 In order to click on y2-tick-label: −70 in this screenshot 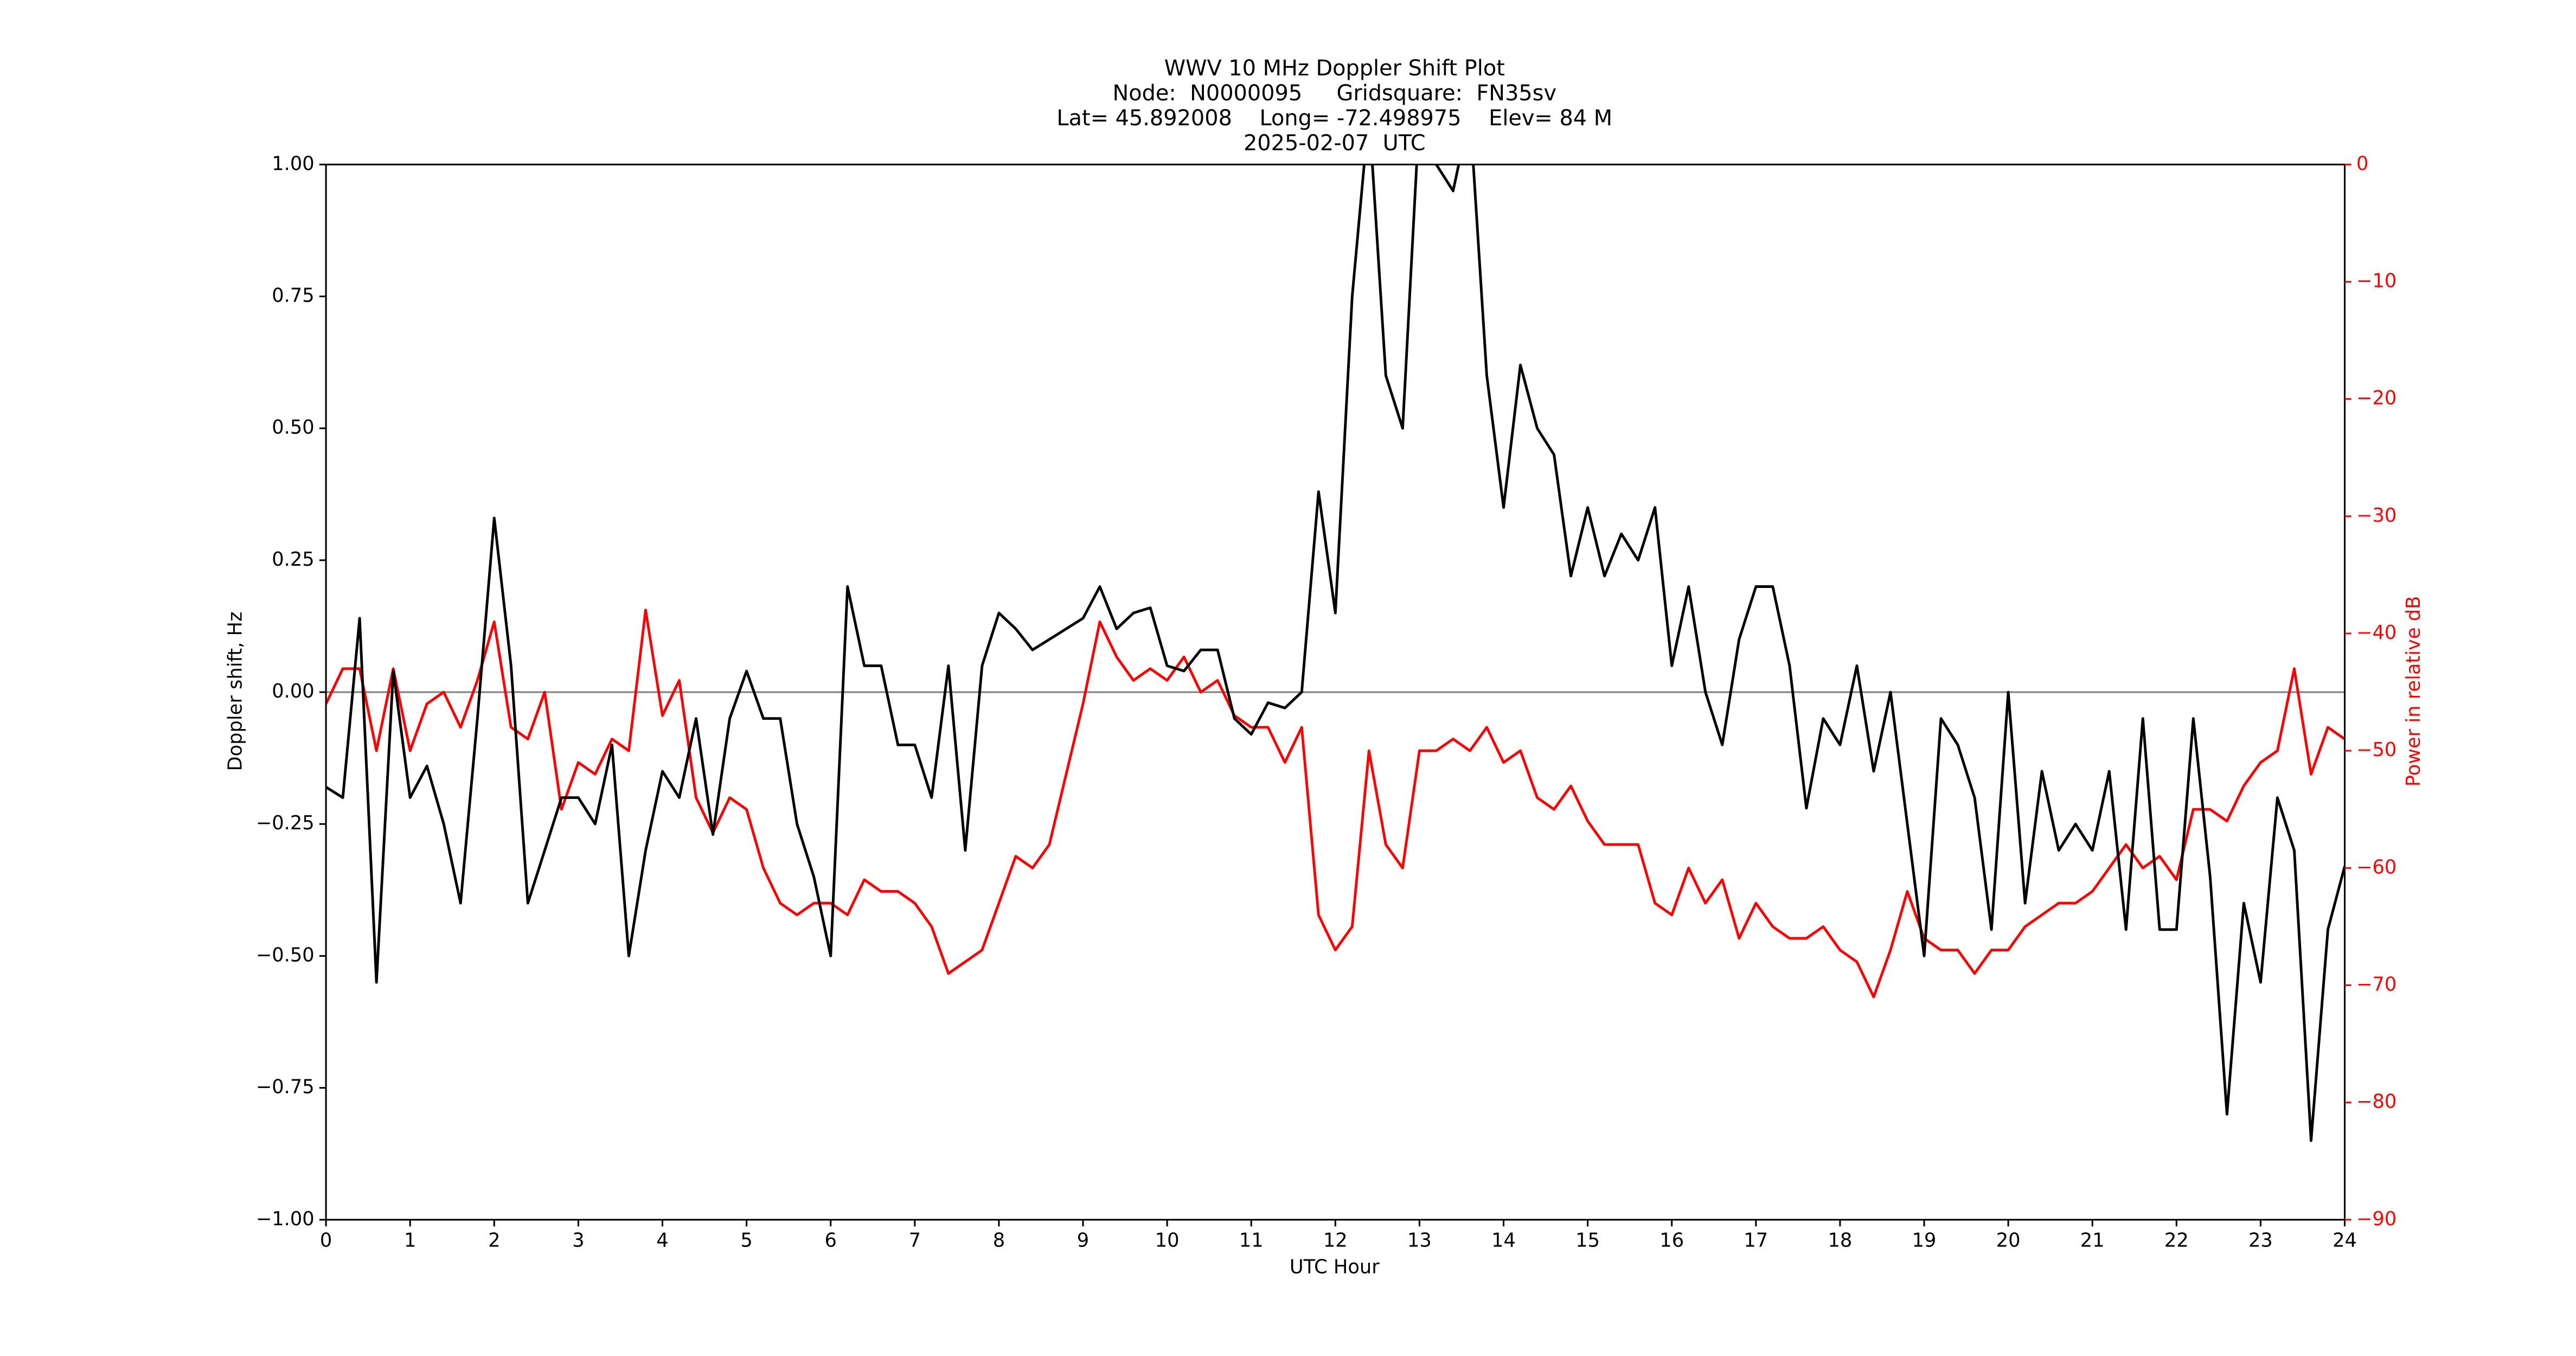, I will do `click(2376, 984)`.